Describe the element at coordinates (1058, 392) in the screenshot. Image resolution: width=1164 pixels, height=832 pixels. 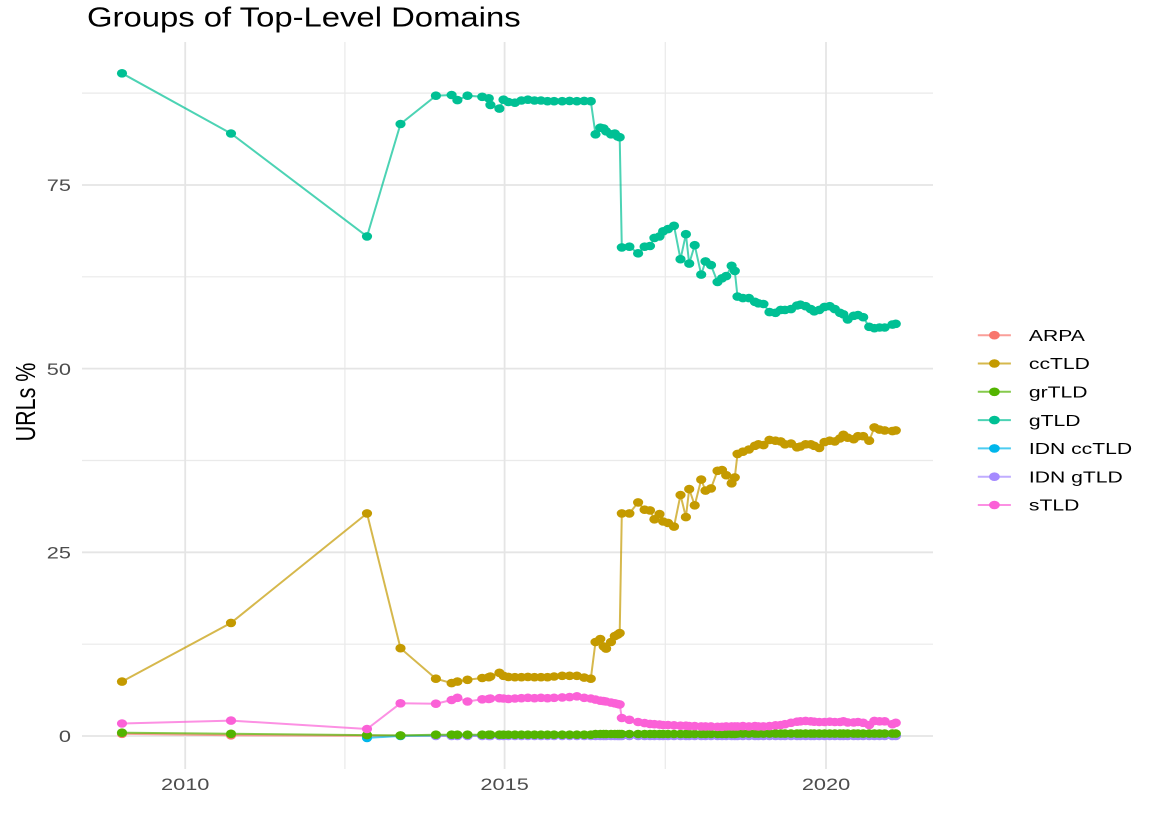
I see `svg-text: grTLD` at that location.